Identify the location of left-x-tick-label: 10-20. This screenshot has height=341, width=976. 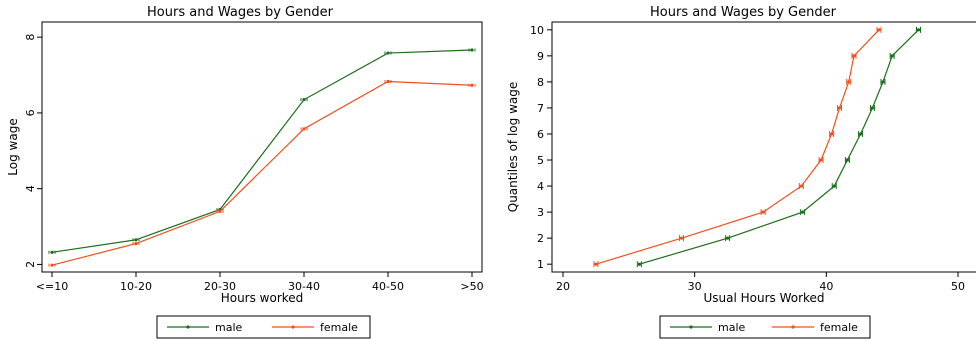
(136, 286).